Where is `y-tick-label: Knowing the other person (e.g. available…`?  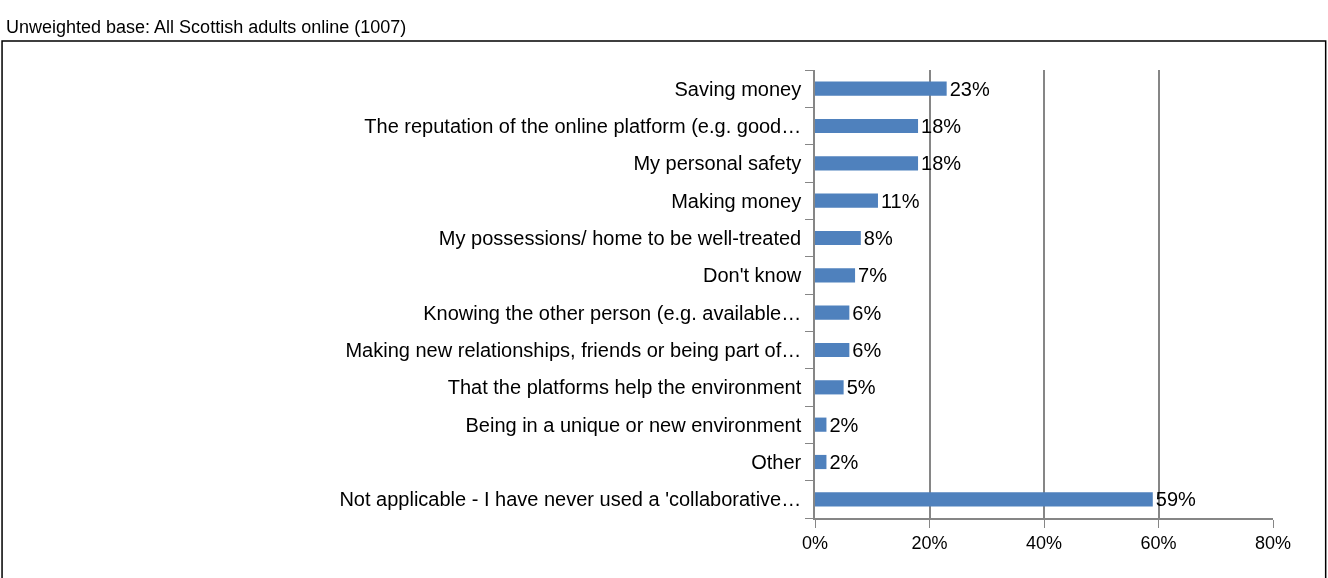 y-tick-label: Knowing the other person (e.g. available… is located at coordinates (612, 312).